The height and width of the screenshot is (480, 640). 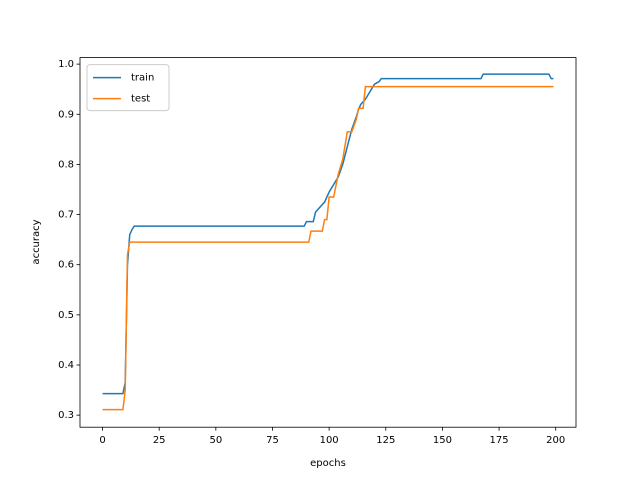 I want to click on x-tick-label: 25, so click(x=159, y=440).